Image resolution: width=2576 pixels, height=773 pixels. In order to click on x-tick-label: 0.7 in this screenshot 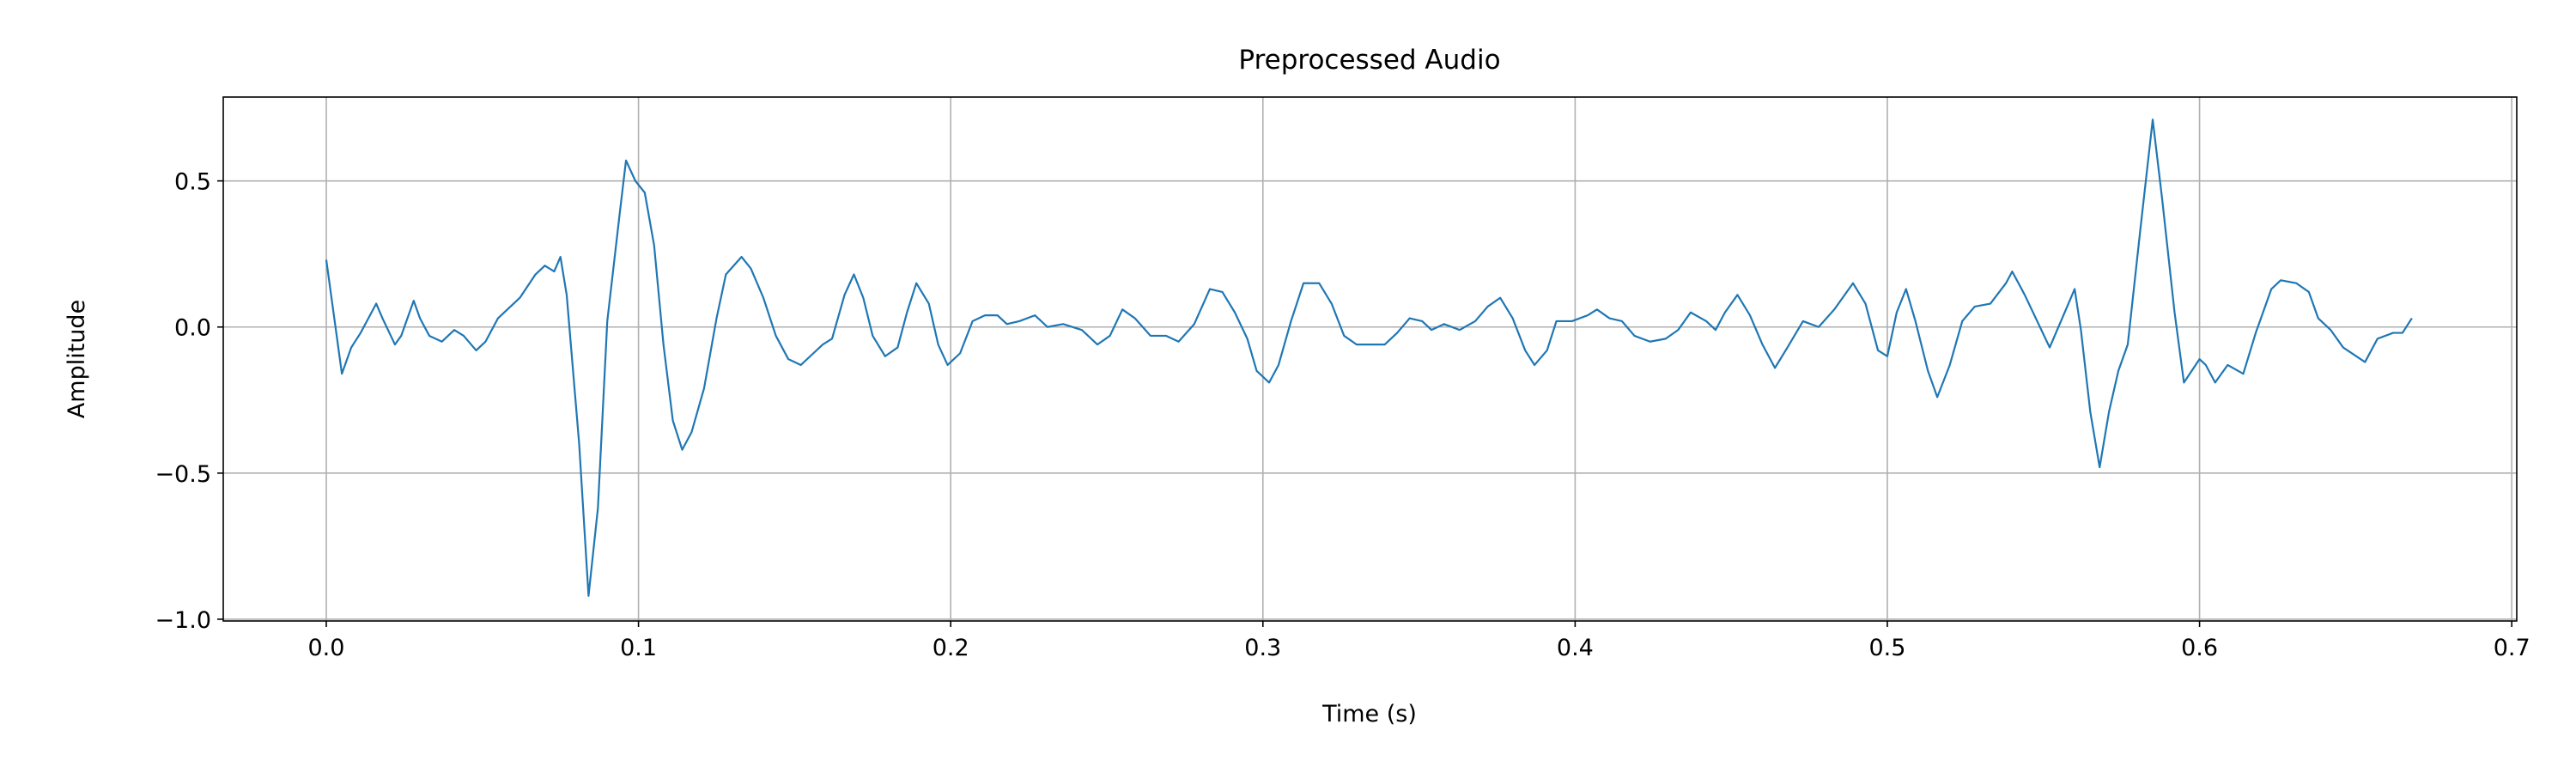, I will do `click(2512, 648)`.